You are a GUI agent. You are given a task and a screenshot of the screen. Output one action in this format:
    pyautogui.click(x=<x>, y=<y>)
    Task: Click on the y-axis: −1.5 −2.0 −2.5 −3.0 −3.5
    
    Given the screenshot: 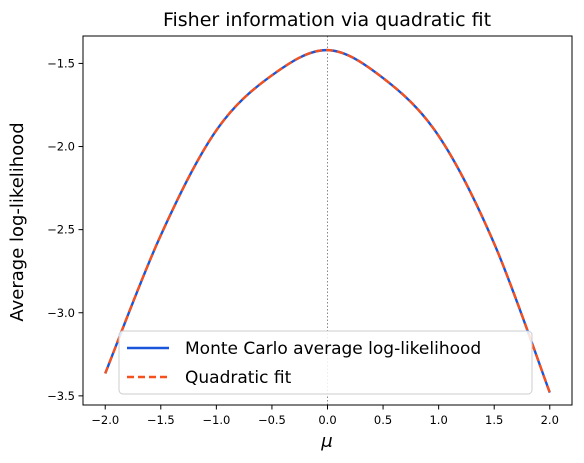 What is the action you would take?
    pyautogui.click(x=65, y=229)
    